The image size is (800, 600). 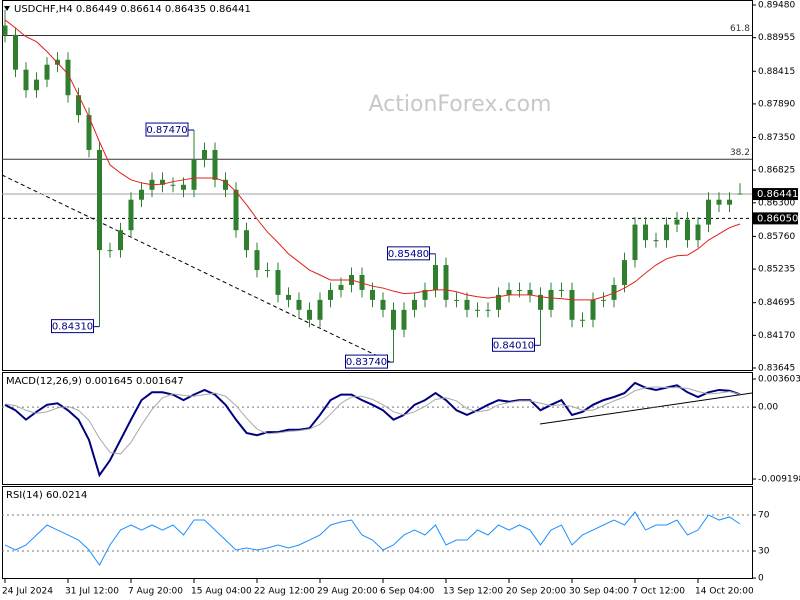 What do you see at coordinates (646, 408) in the screenshot?
I see `macd-trend-line` at bounding box center [646, 408].